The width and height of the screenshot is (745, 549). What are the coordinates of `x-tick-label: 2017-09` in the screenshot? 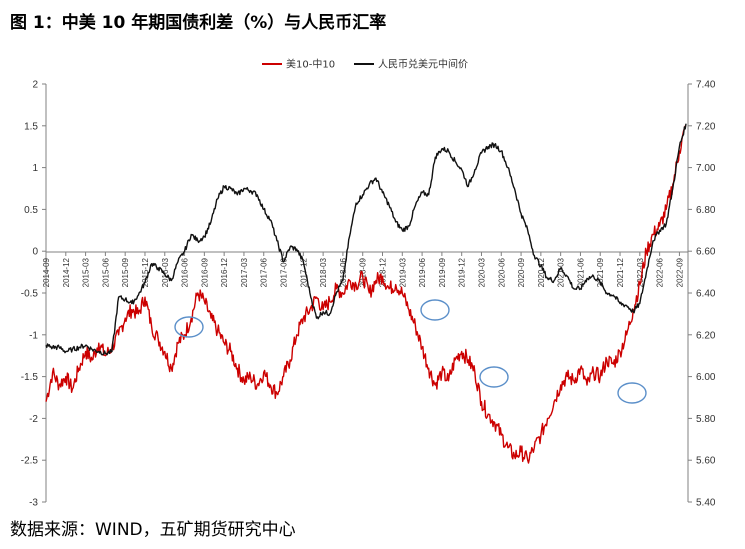 It's located at (284, 272).